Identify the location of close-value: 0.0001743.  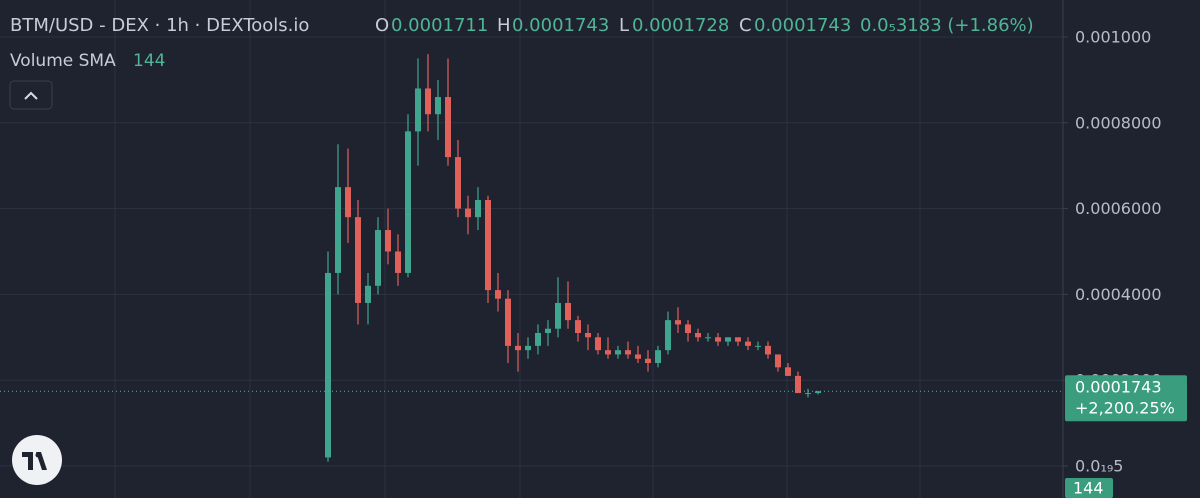
(802, 25).